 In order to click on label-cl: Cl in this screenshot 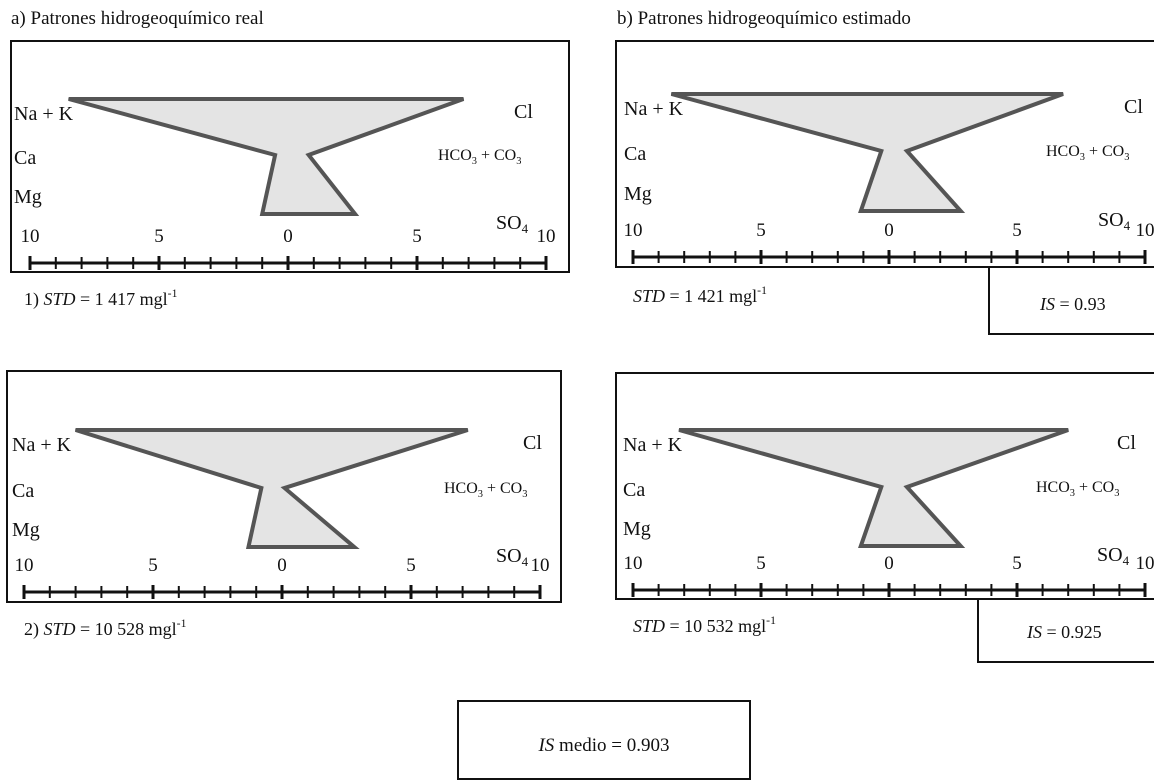, I will do `click(1126, 443)`.